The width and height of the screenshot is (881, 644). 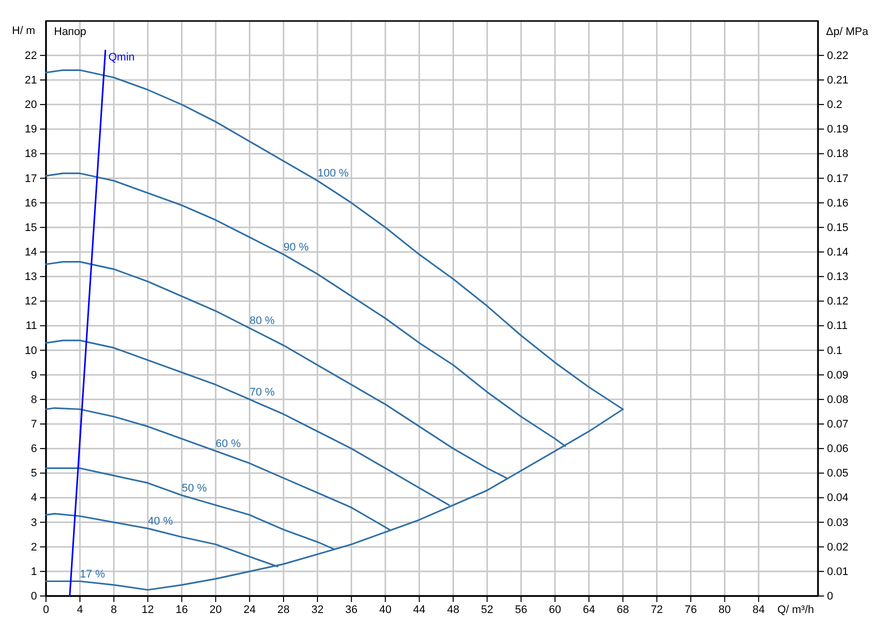 I want to click on y2-tick-label: 0.17, so click(x=837, y=178).